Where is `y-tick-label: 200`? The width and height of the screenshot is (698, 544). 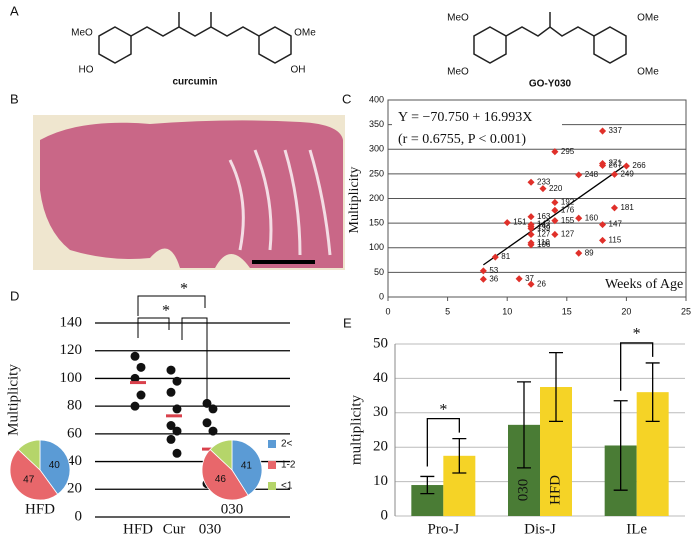 y-tick-label: 200 is located at coordinates (376, 198).